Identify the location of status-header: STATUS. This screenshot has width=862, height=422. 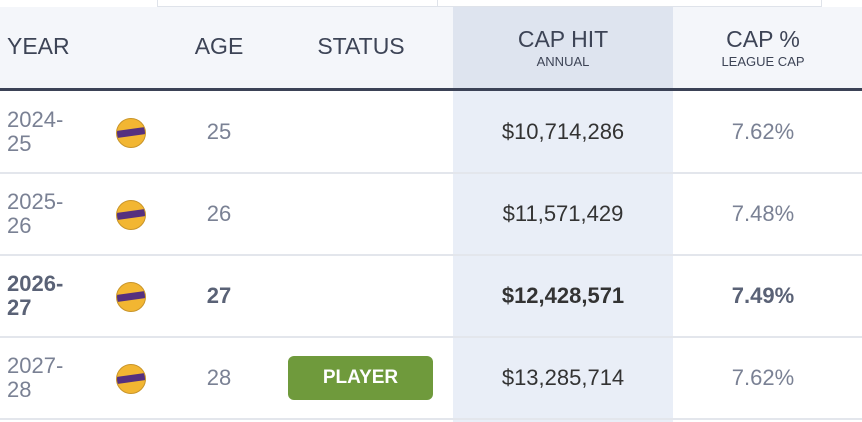
(361, 46).